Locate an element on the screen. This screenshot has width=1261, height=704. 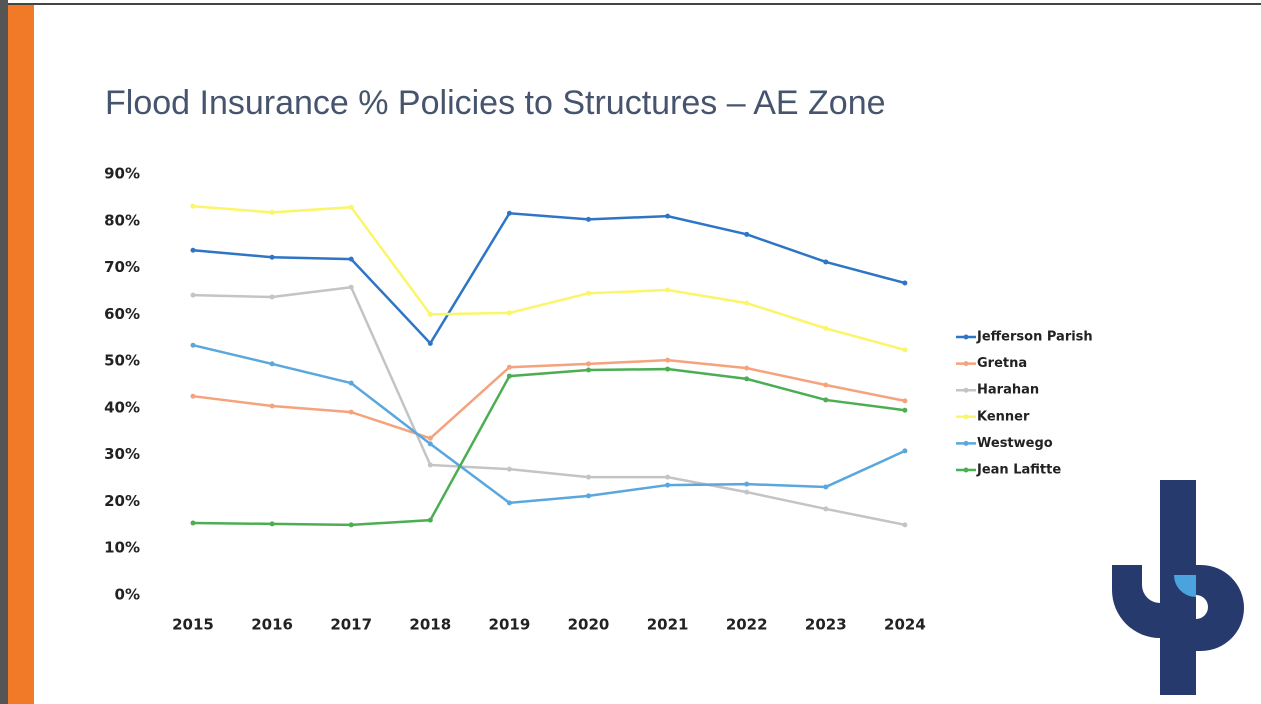
y-tick-label: 20% is located at coordinates (122, 501).